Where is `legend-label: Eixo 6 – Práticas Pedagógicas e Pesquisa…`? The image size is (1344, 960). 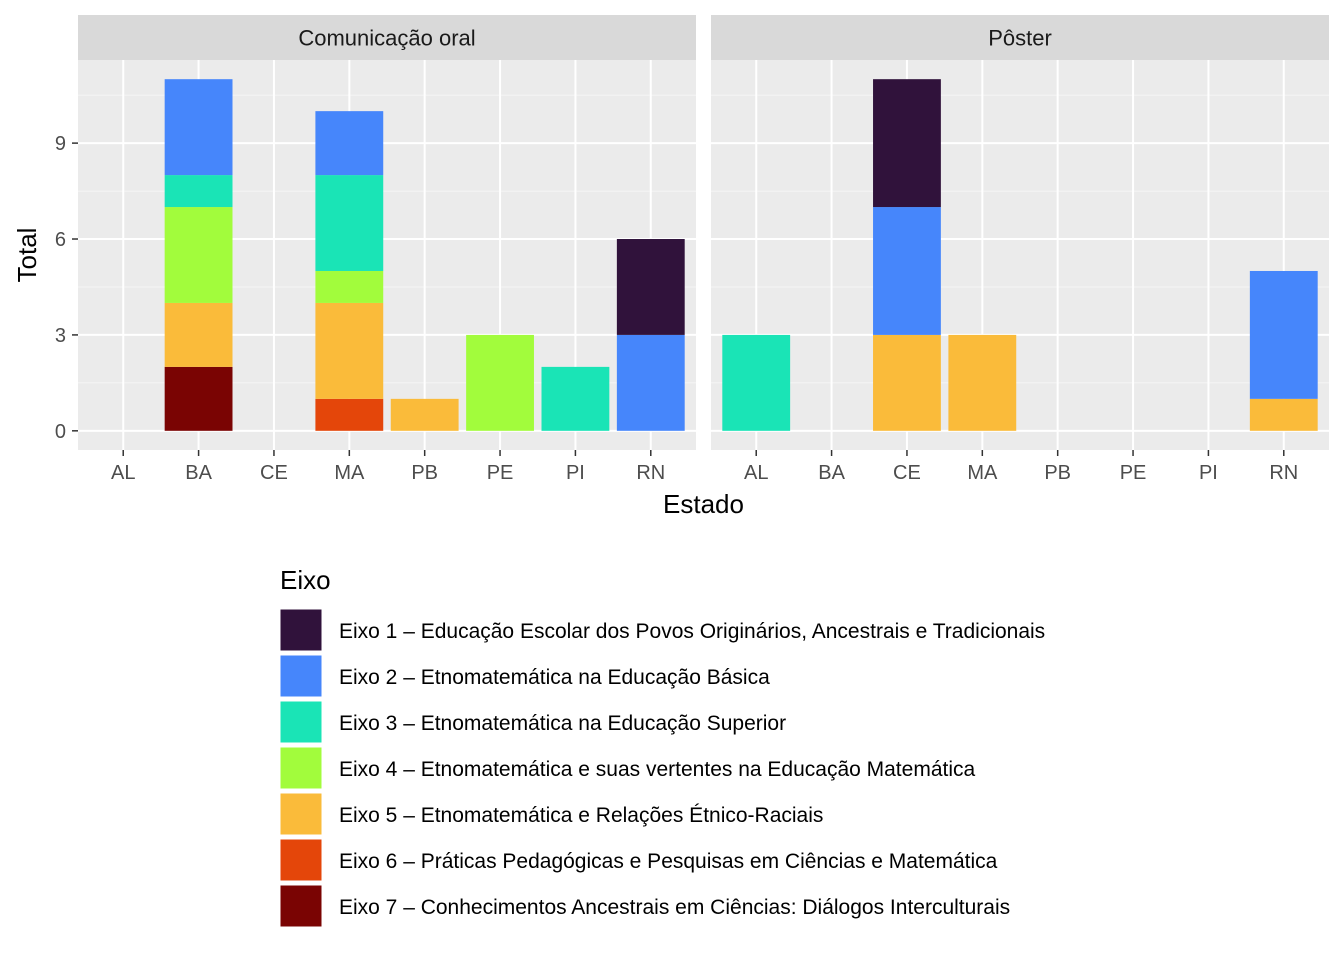 legend-label: Eixo 6 – Práticas Pedagógicas e Pesquisa… is located at coordinates (668, 861).